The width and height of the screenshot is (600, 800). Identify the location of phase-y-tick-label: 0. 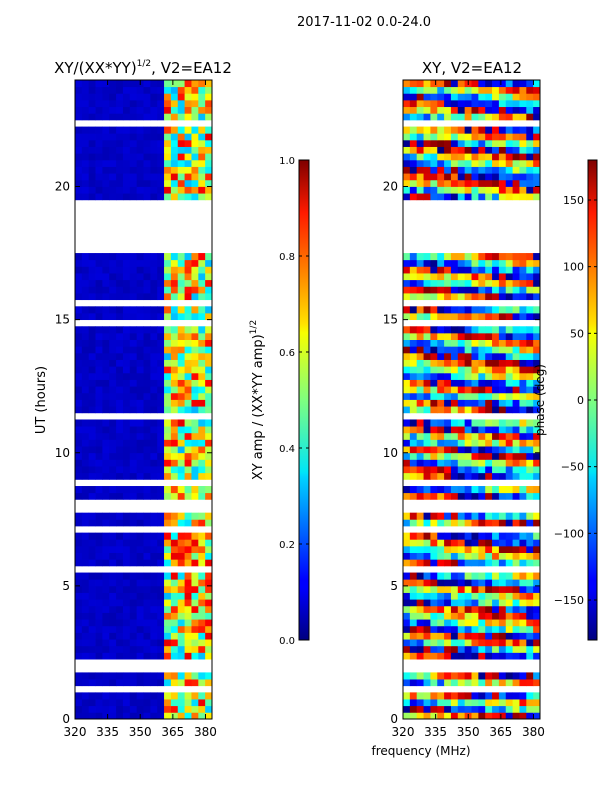
(394, 719).